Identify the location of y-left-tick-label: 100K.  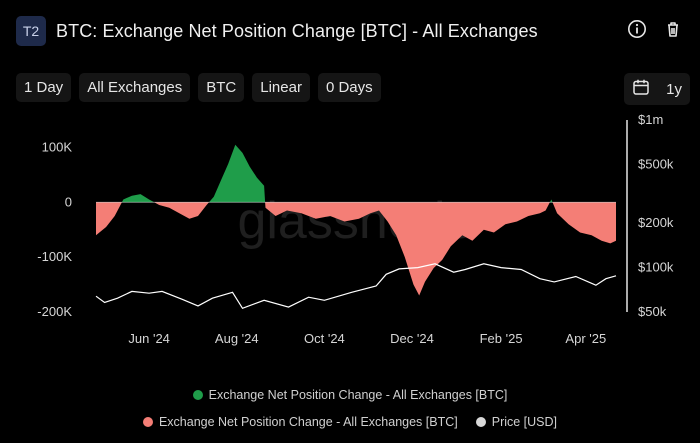
(57, 146).